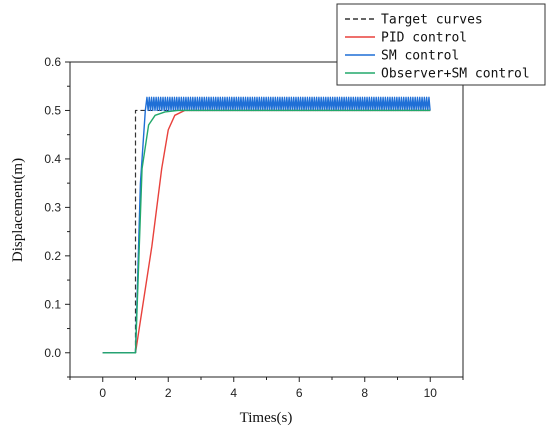 This screenshot has height=431, width=550. I want to click on x-tick-label-4: 8, so click(364, 393).